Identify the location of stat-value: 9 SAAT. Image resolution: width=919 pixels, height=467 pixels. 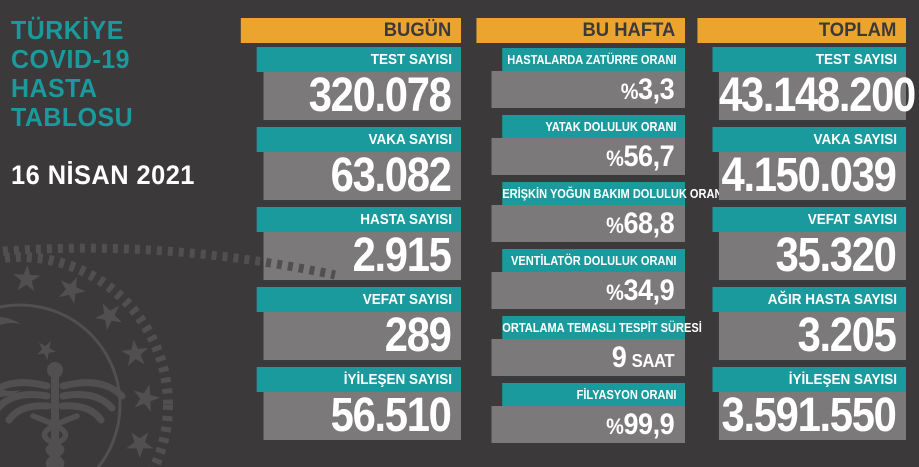
(588, 357).